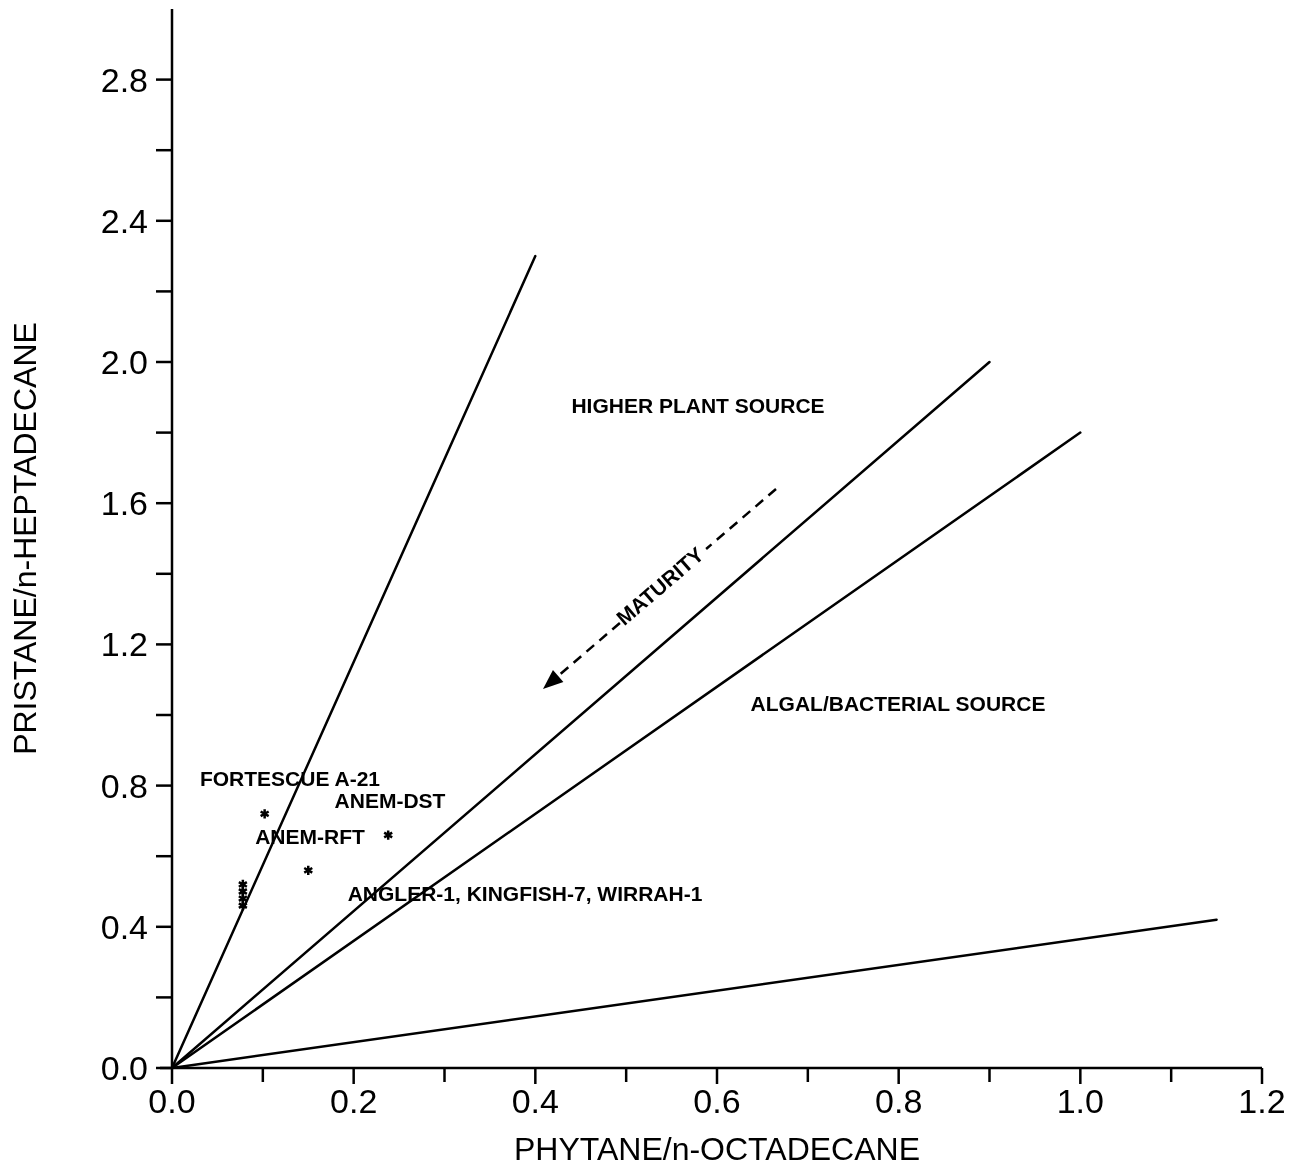 This screenshot has width=1302, height=1170. I want to click on y-tick-label: 2.0, so click(124, 362).